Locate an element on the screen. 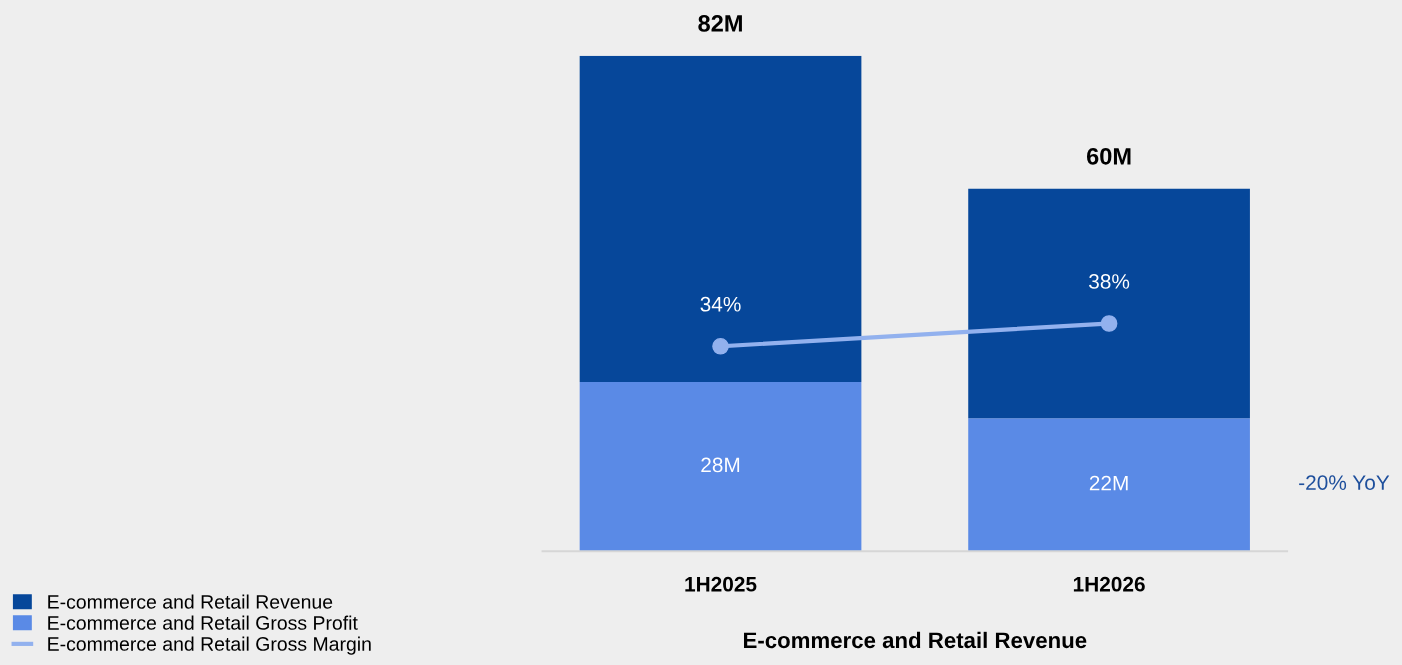 This screenshot has height=665, width=1402. data-label: 28M is located at coordinates (720, 465).